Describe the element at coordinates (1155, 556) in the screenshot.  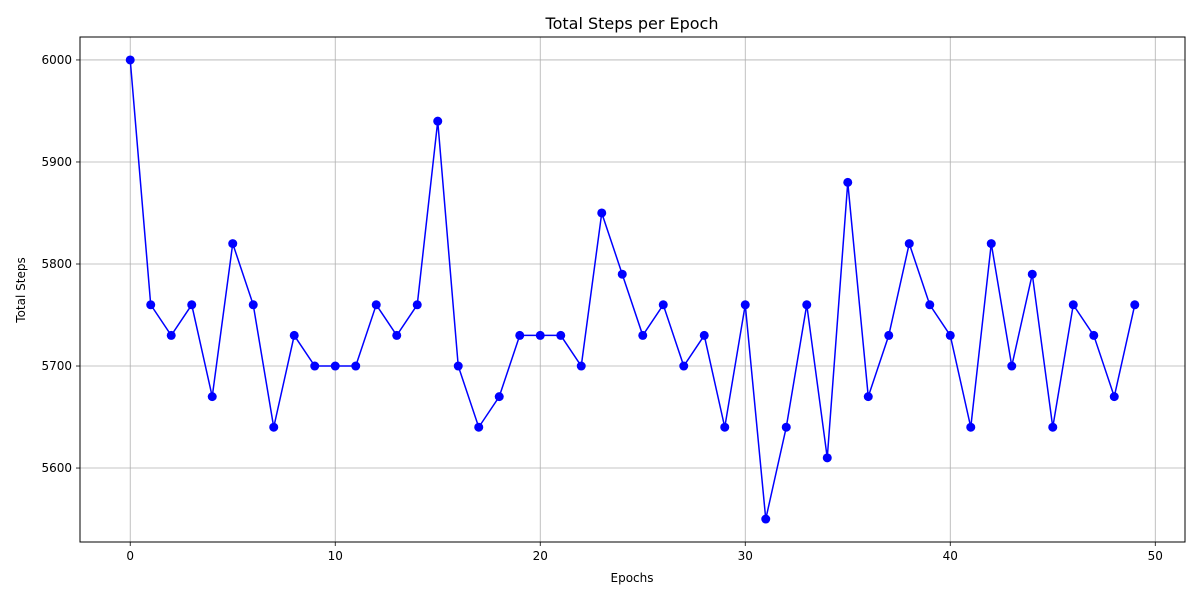
I see `x-tick-label: 50` at that location.